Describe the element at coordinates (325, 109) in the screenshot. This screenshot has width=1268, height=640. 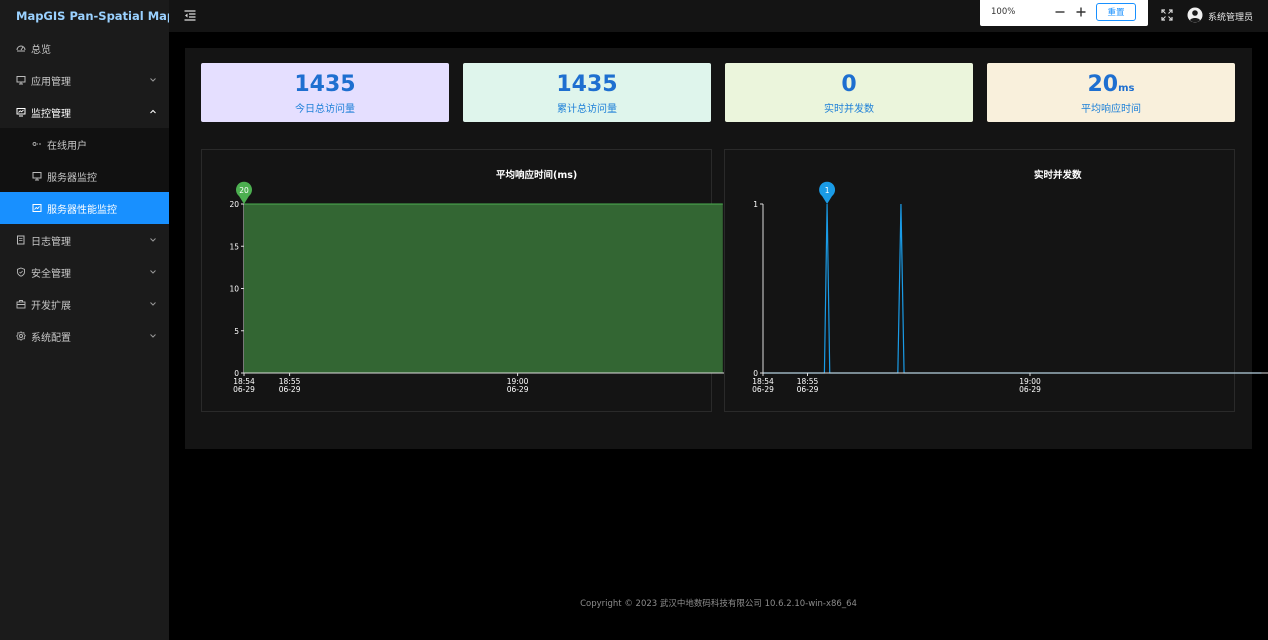
I see `stat-label: 今日总访问量` at that location.